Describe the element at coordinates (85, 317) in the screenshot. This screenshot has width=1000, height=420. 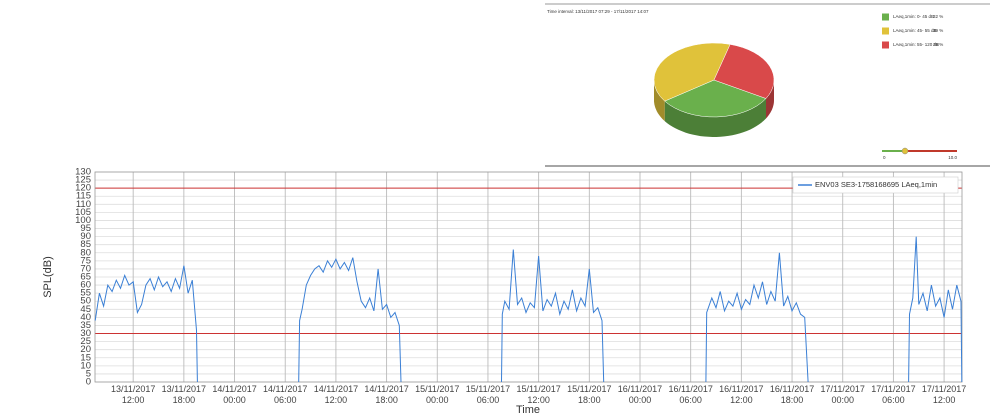
I see `y-tick-label: 40` at that location.